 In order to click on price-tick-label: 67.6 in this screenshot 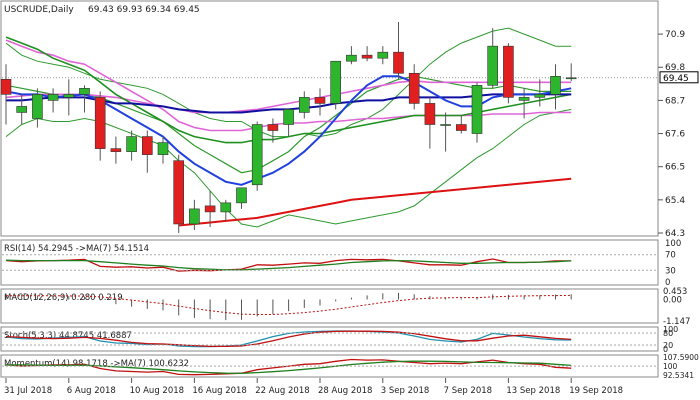, I will do `click(675, 135)`.